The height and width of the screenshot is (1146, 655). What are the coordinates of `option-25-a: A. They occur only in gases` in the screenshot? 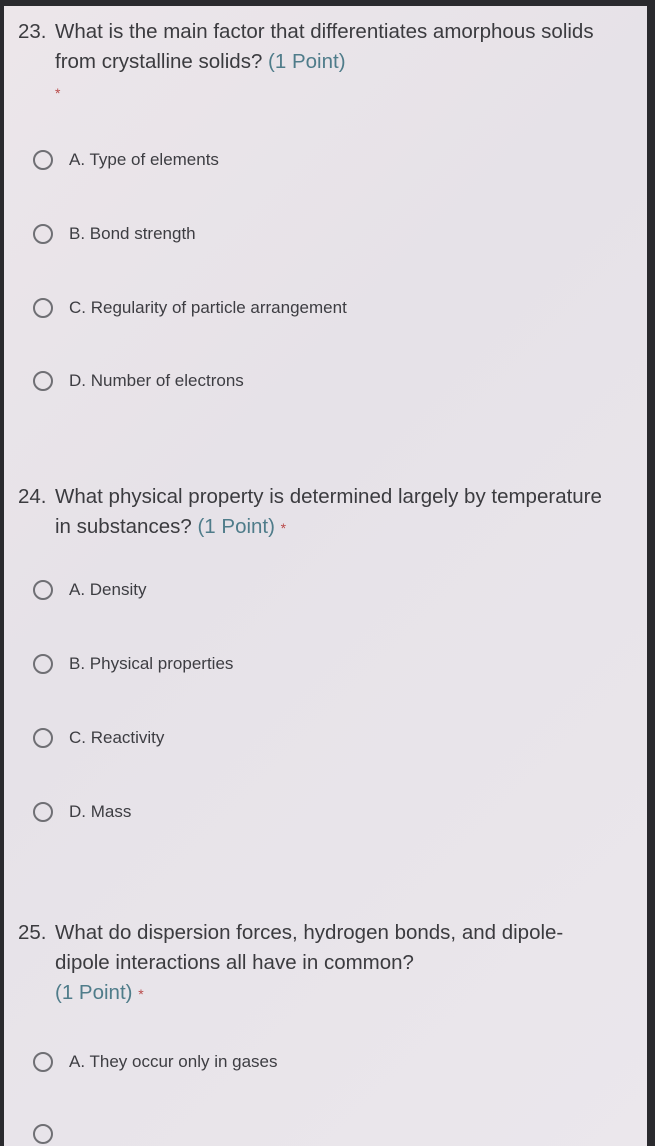 It's located at (155, 1062).